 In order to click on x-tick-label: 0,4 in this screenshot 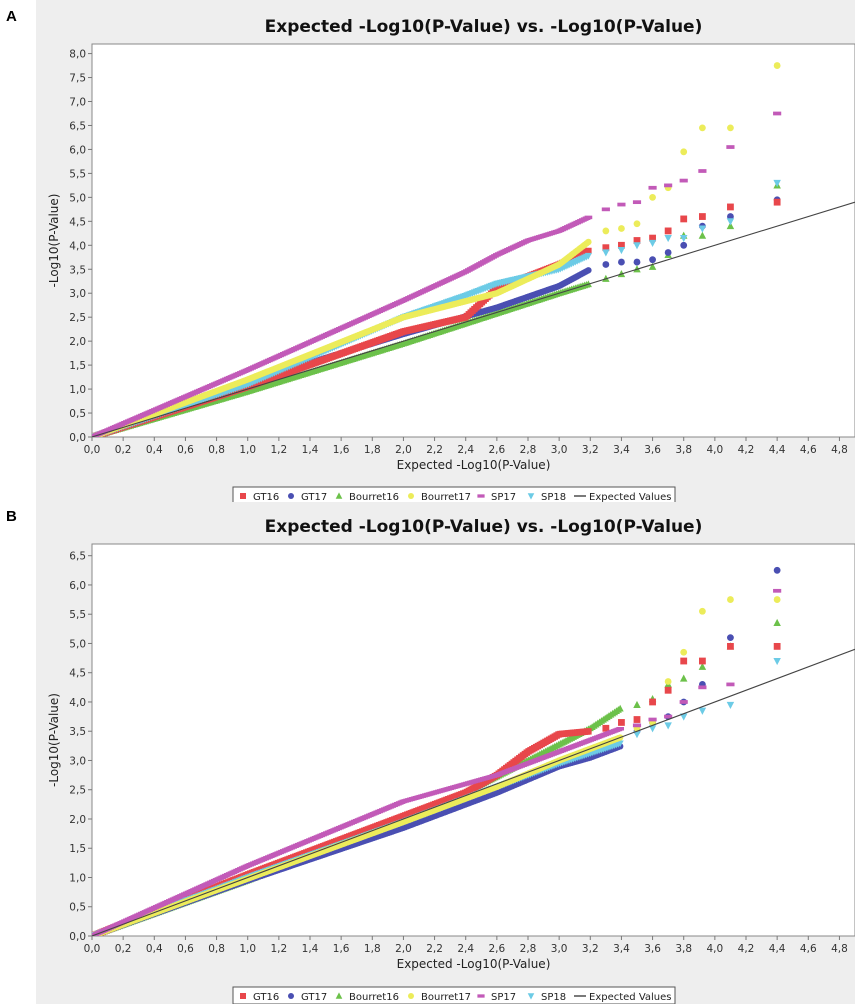, I will do `click(154, 949)`.